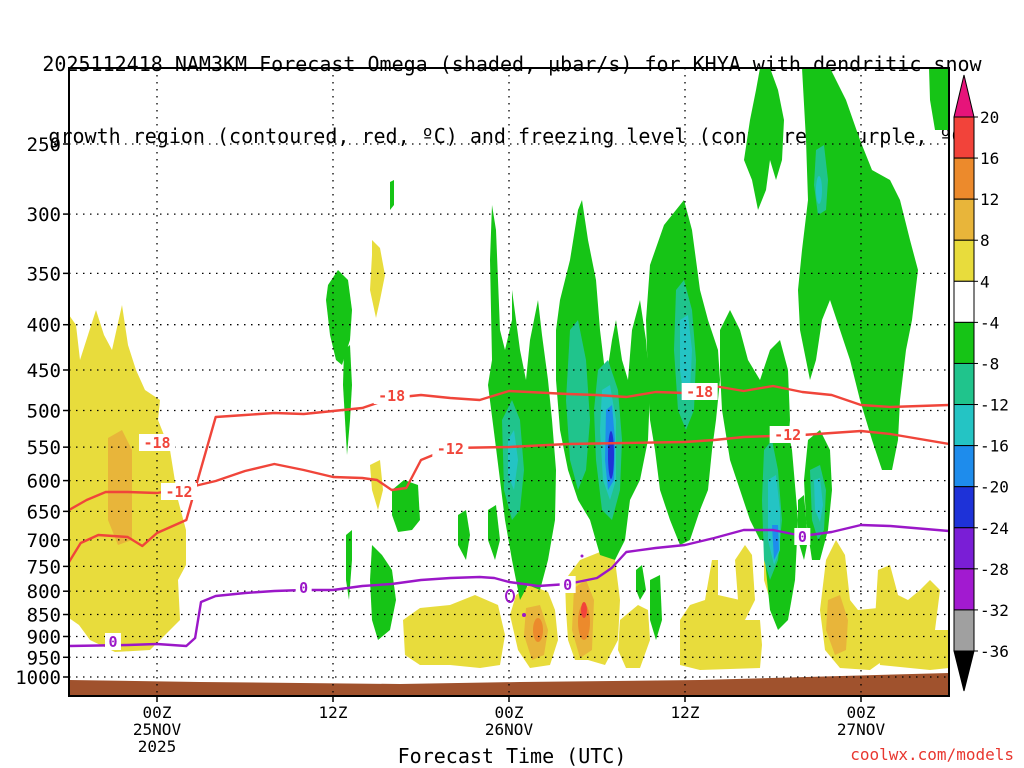  Describe the element at coordinates (509, 585) in the screenshot. I see `contour-line` at that location.